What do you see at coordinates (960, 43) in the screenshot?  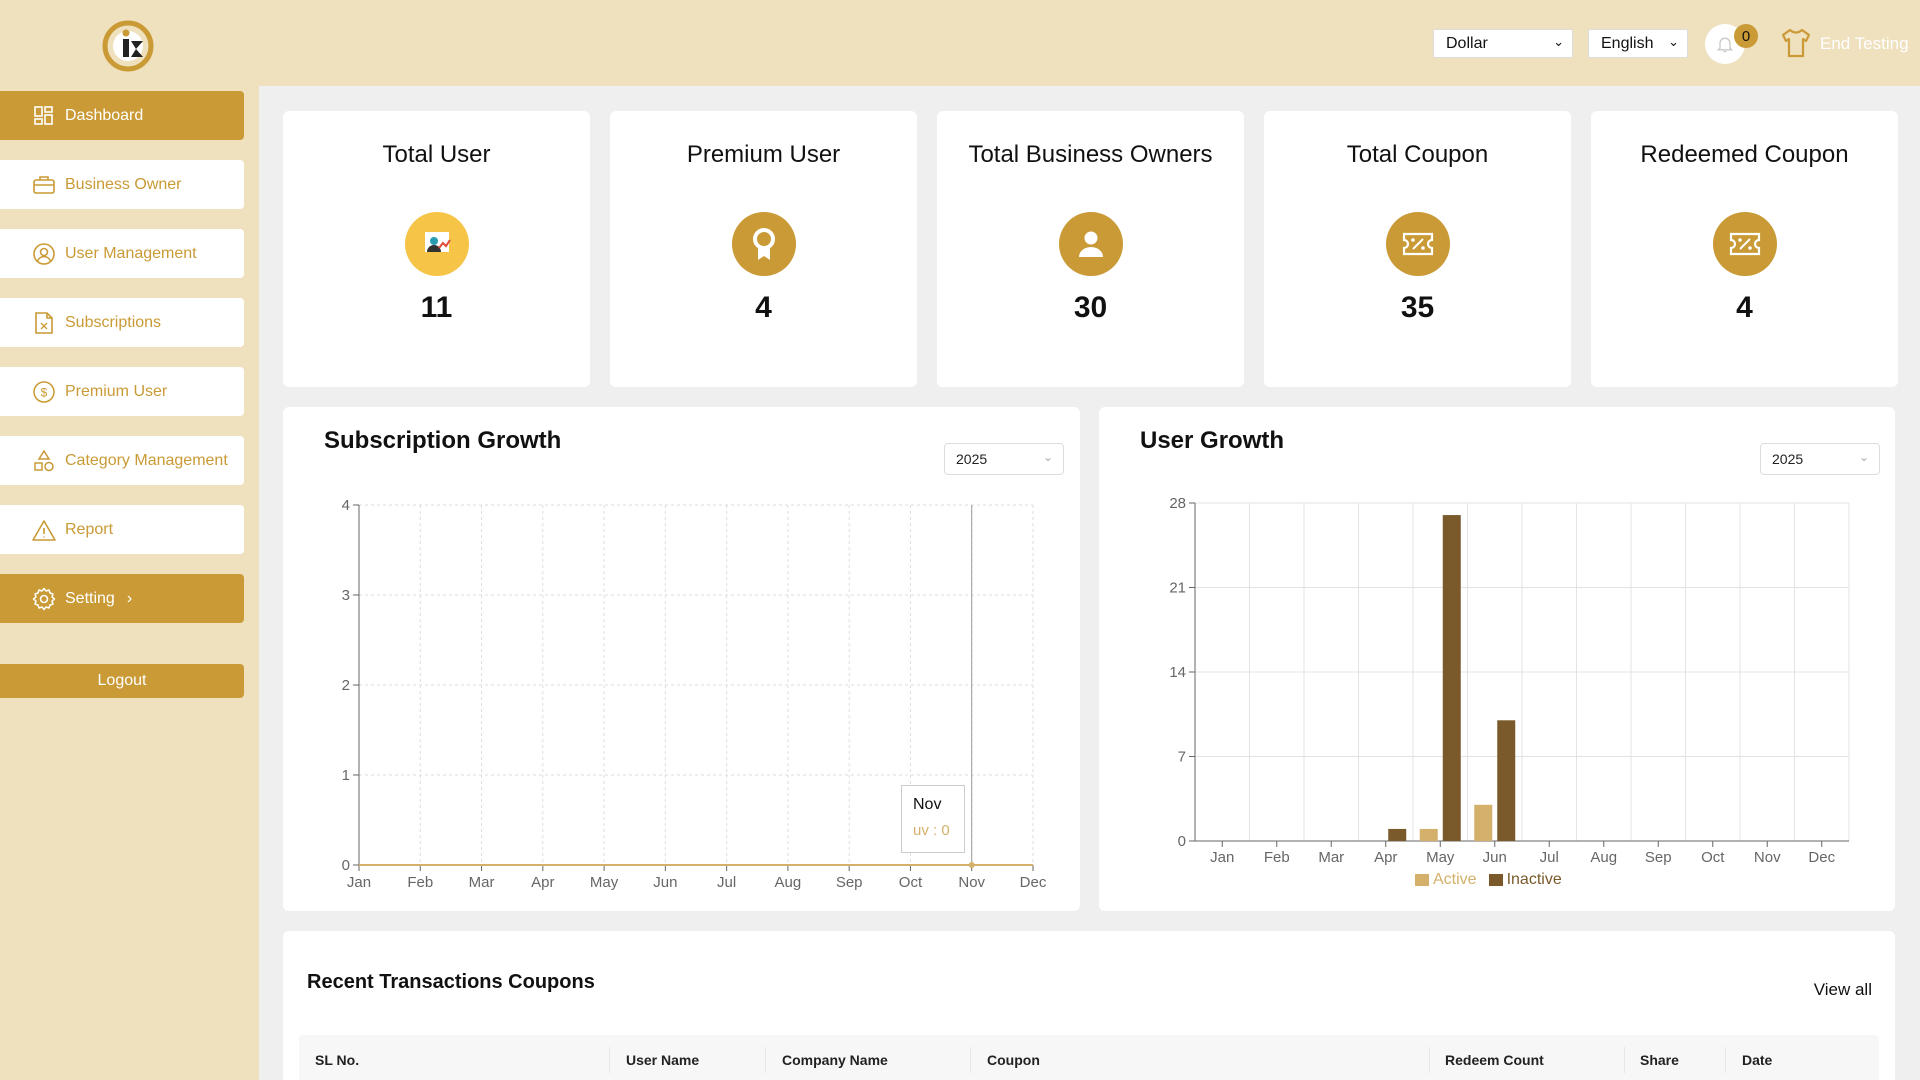 I see `top-bar: Dollar ⌄ English ⌄ 0 End Testing` at bounding box center [960, 43].